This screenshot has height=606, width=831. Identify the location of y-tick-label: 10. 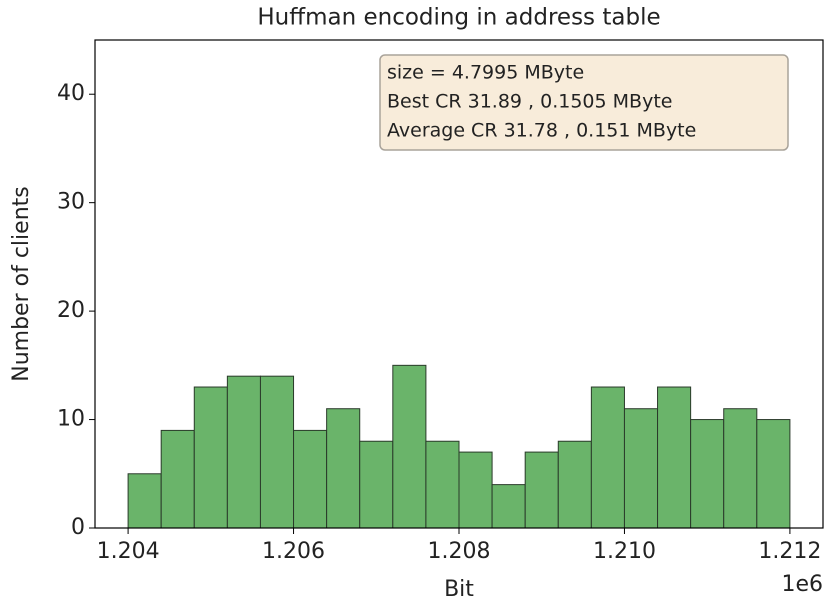
(71, 419).